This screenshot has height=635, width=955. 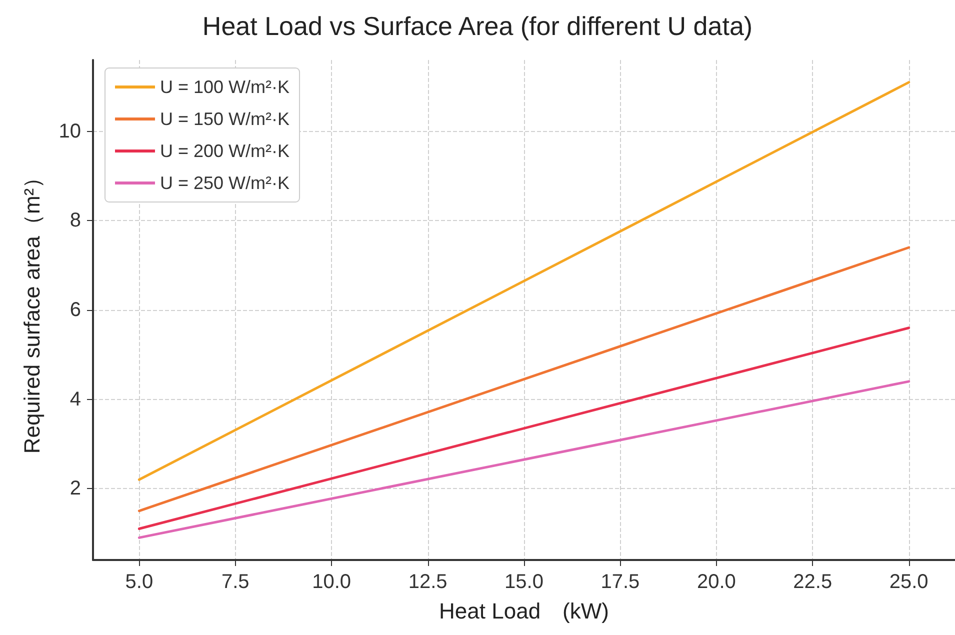 I want to click on x-tick-label: 10.0, so click(x=332, y=582).